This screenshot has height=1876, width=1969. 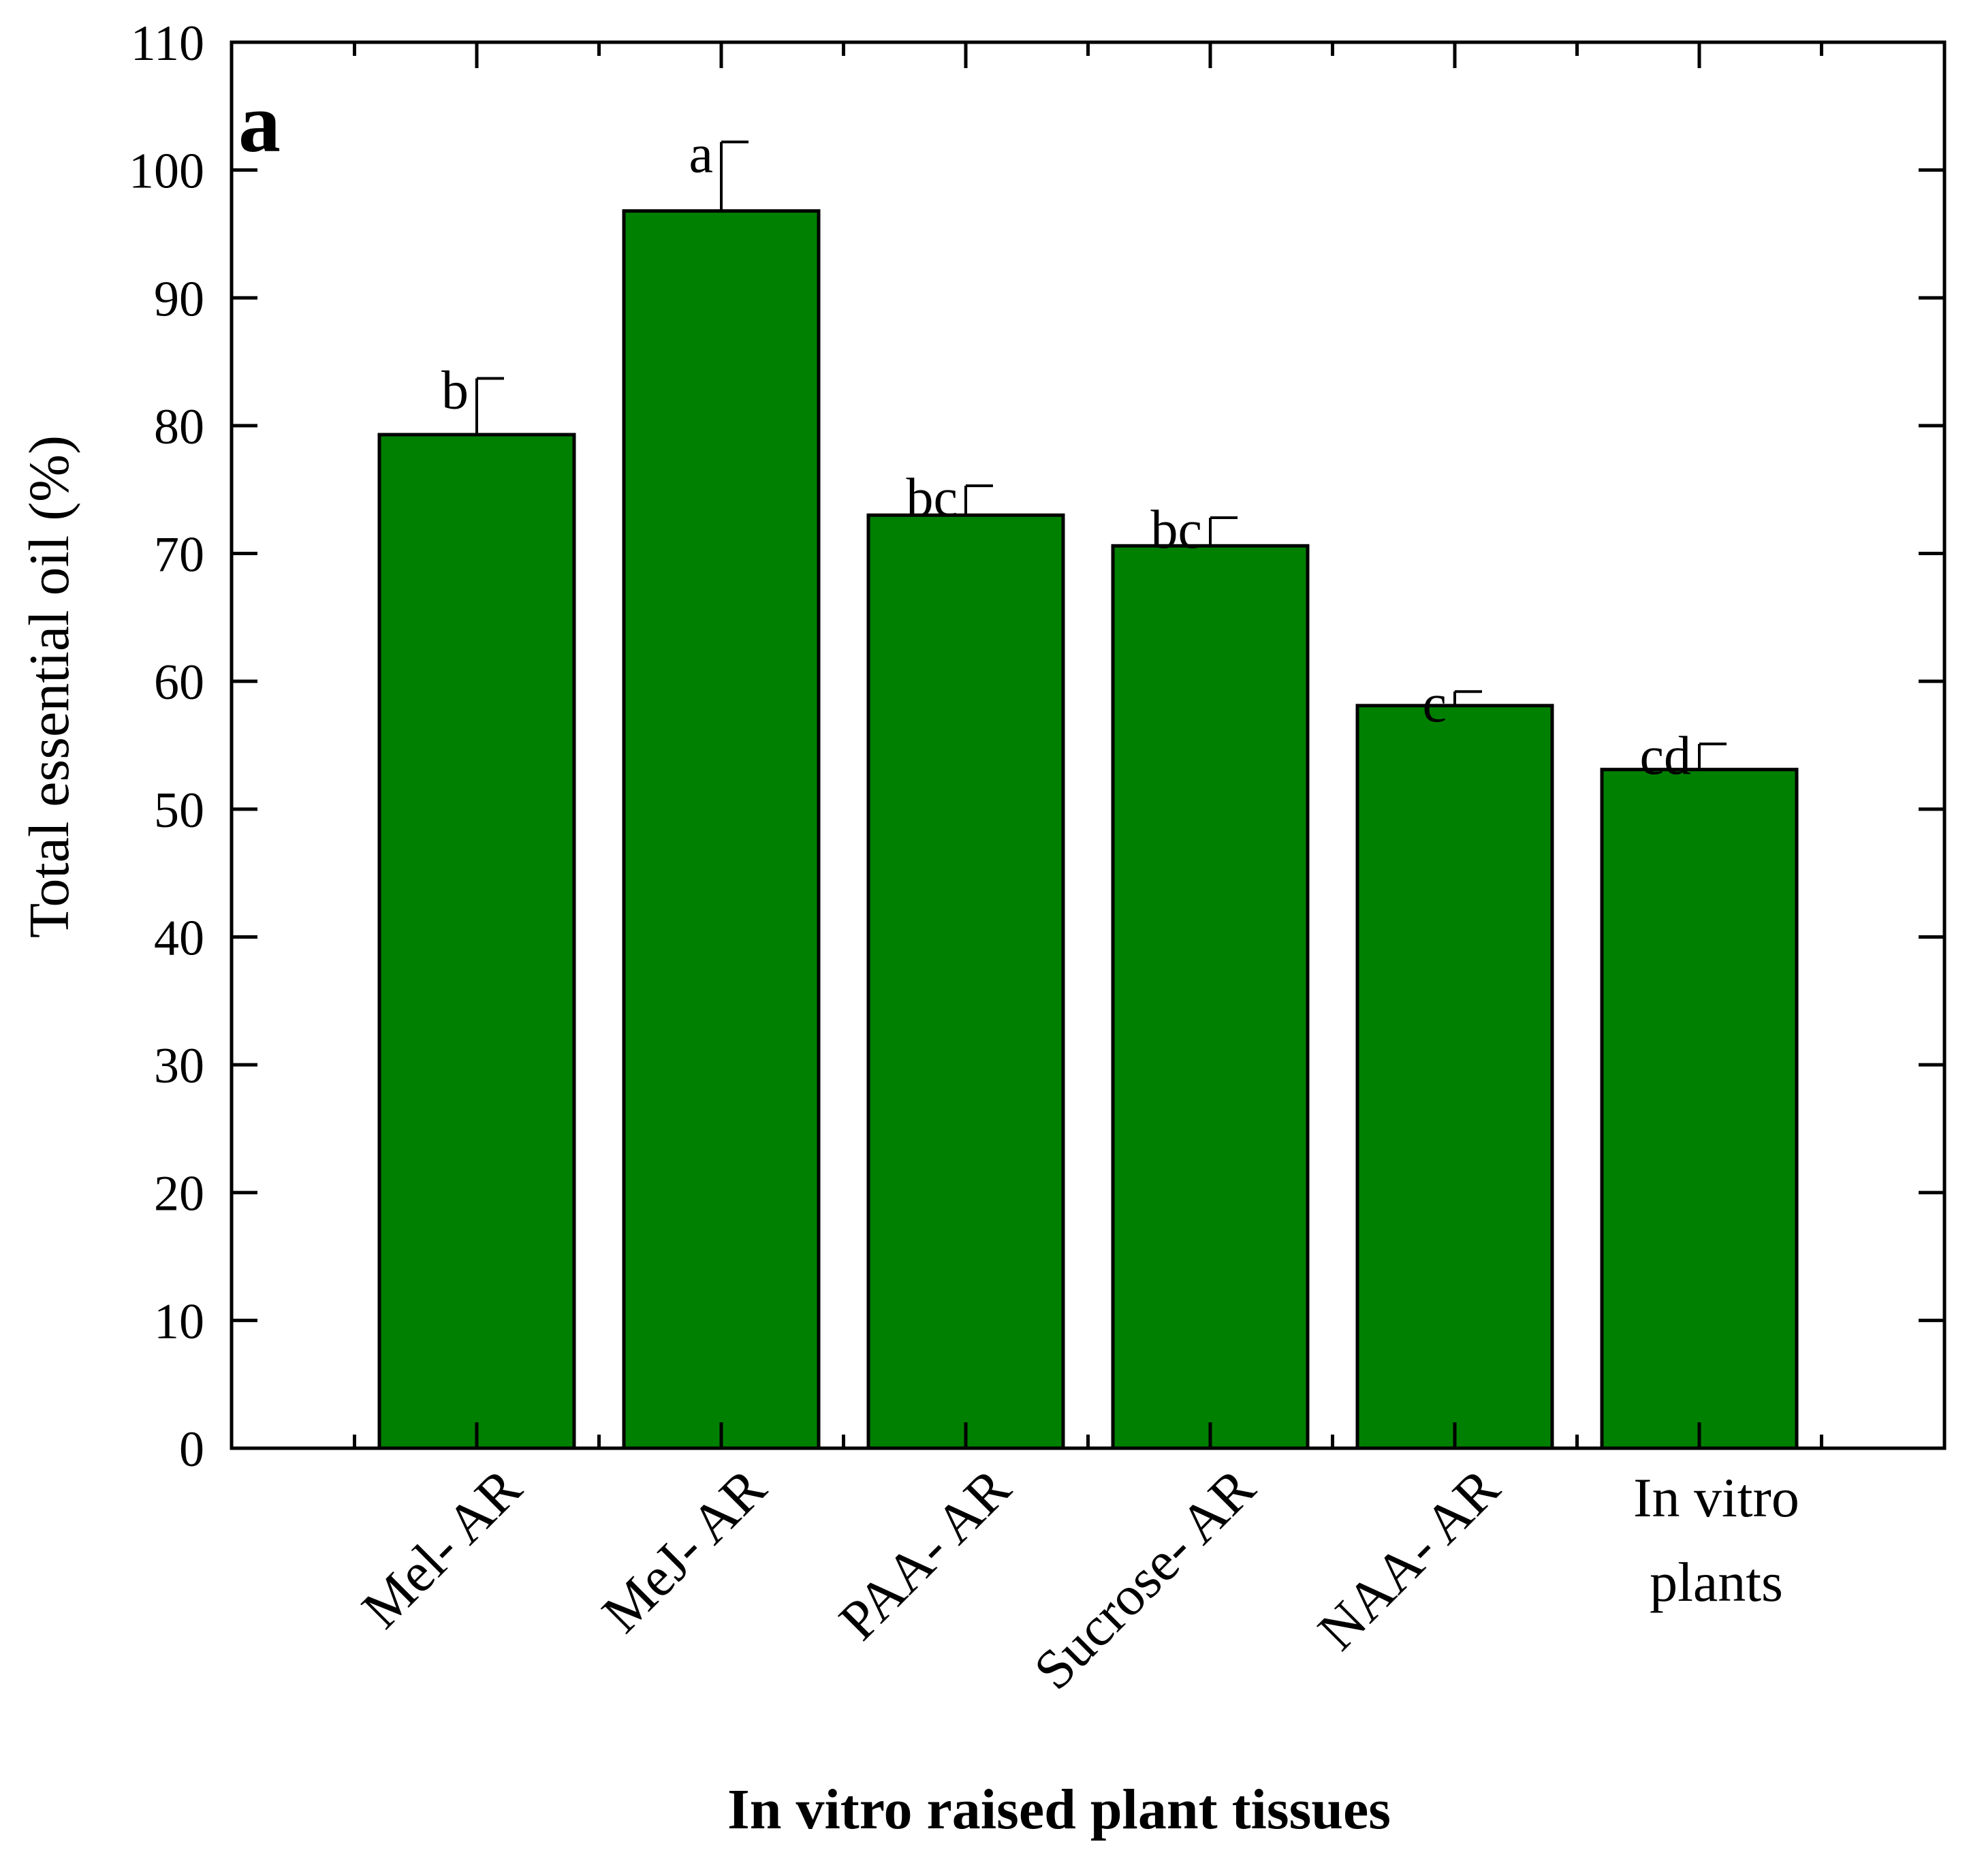 What do you see at coordinates (684, 1550) in the screenshot?
I see `x-tick-label: MeJ- AR` at bounding box center [684, 1550].